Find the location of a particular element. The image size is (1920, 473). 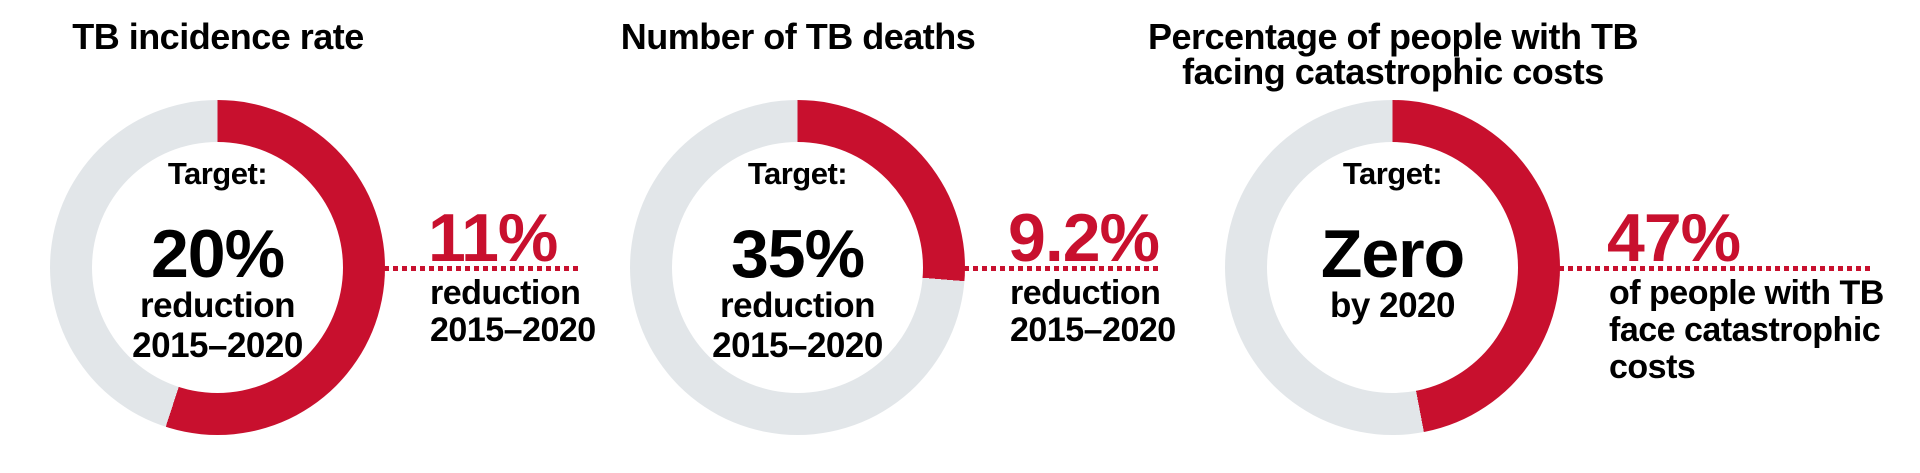

donut-target-value: Zero is located at coordinates (1392, 254).